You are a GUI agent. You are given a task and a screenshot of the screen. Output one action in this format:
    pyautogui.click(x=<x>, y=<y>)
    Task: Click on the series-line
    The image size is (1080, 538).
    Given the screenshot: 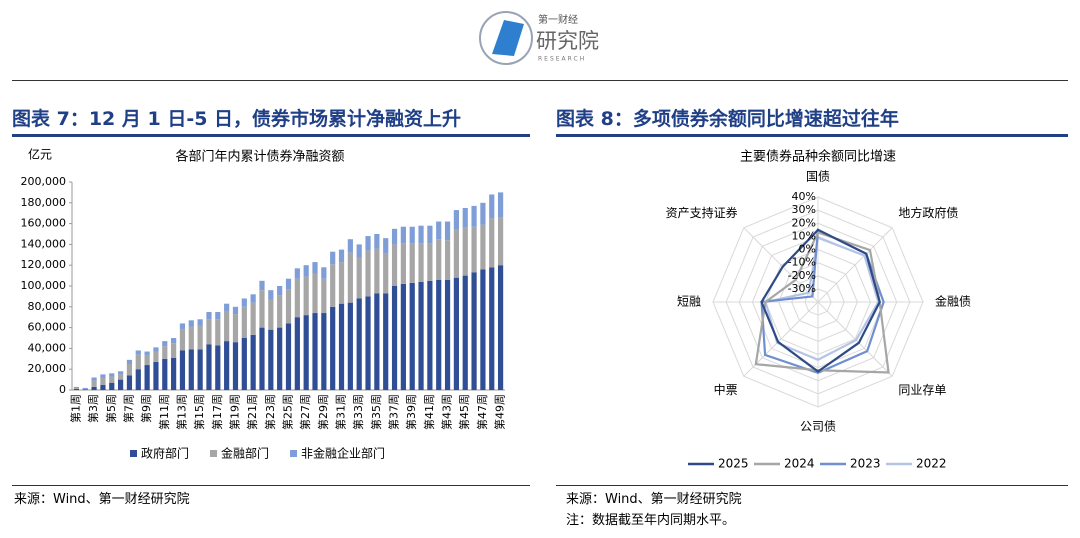 What is the action you would take?
    pyautogui.click(x=820, y=300)
    